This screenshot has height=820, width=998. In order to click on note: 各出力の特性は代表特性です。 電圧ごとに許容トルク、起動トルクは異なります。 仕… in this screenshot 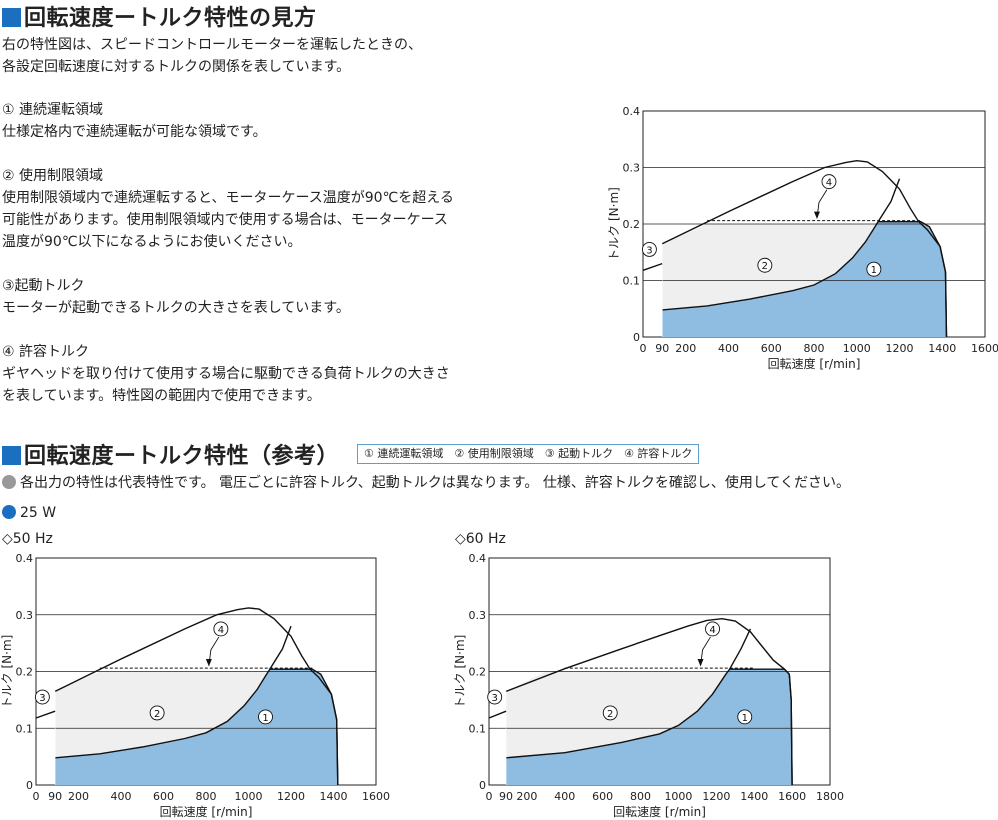, I will do `click(426, 483)`.